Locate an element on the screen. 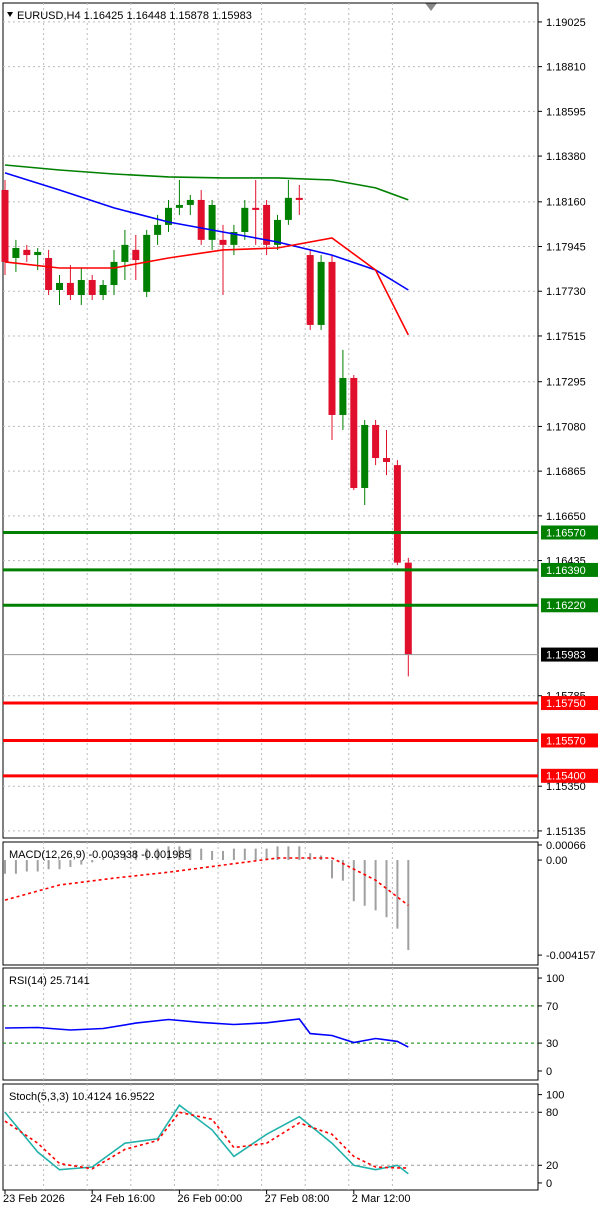 Image resolution: width=600 pixels, height=1207 pixels. shift-marker is located at coordinates (431, 7).